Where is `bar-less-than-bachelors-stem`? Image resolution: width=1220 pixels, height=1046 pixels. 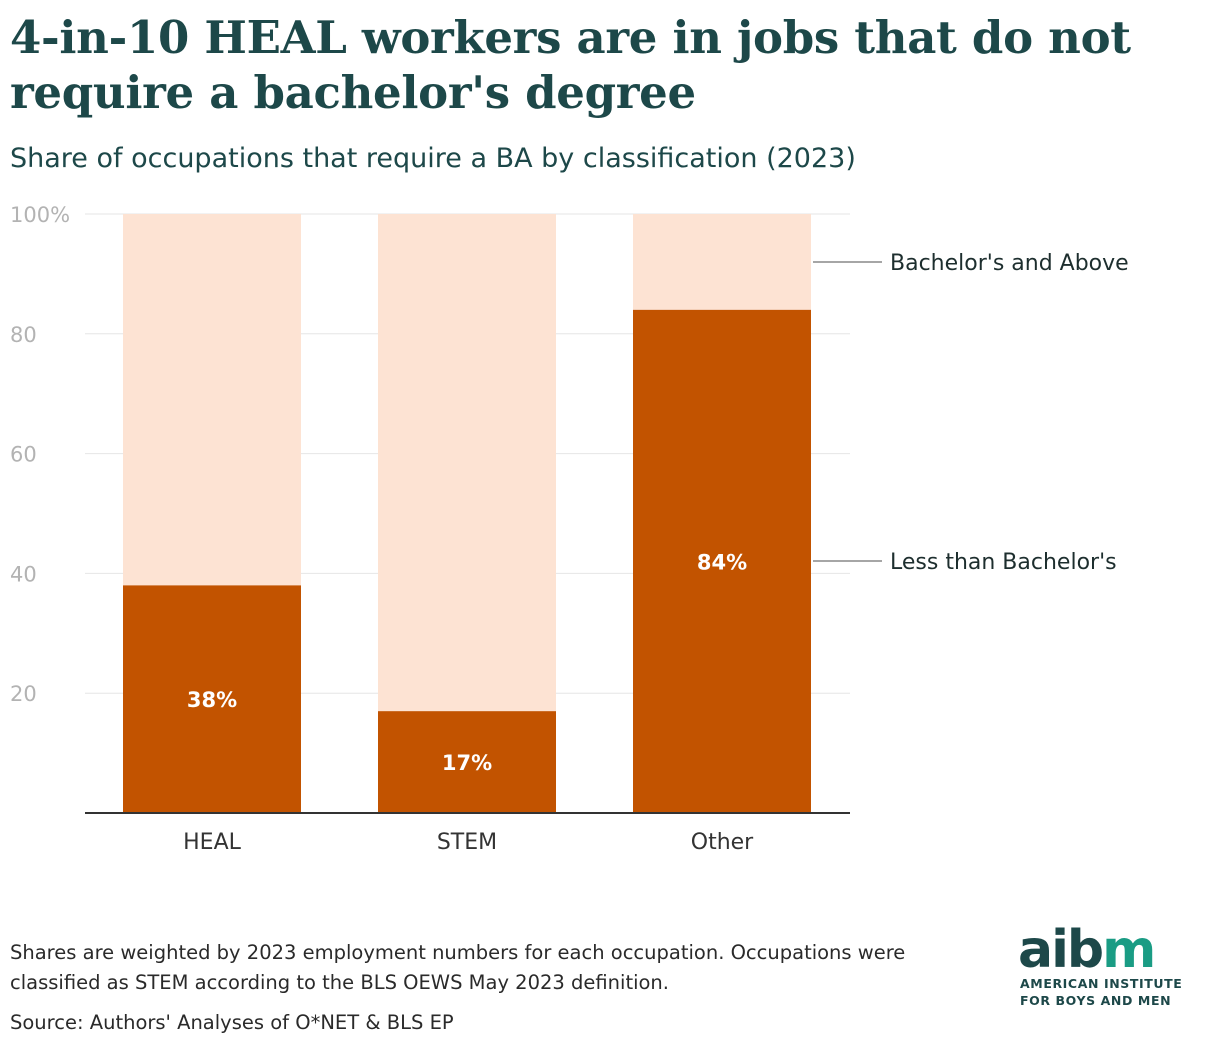 bar-less-than-bachelors-stem is located at coordinates (467, 762).